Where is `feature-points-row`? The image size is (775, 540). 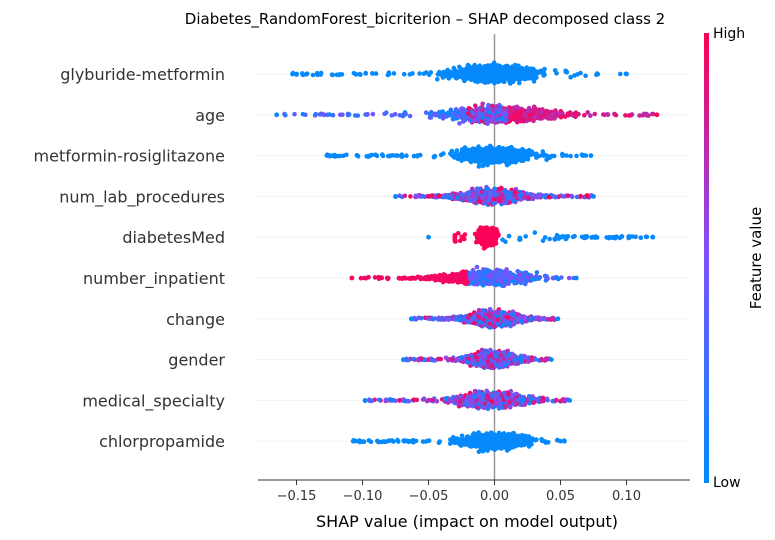
feature-points-row is located at coordinates (467, 113).